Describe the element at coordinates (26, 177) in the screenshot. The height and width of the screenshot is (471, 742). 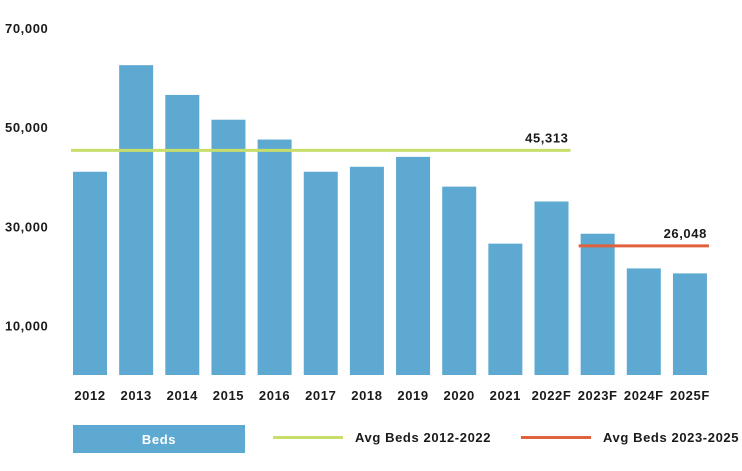
I see `y-axis-ticks: 10,000 30,000 50,000 70,000` at that location.